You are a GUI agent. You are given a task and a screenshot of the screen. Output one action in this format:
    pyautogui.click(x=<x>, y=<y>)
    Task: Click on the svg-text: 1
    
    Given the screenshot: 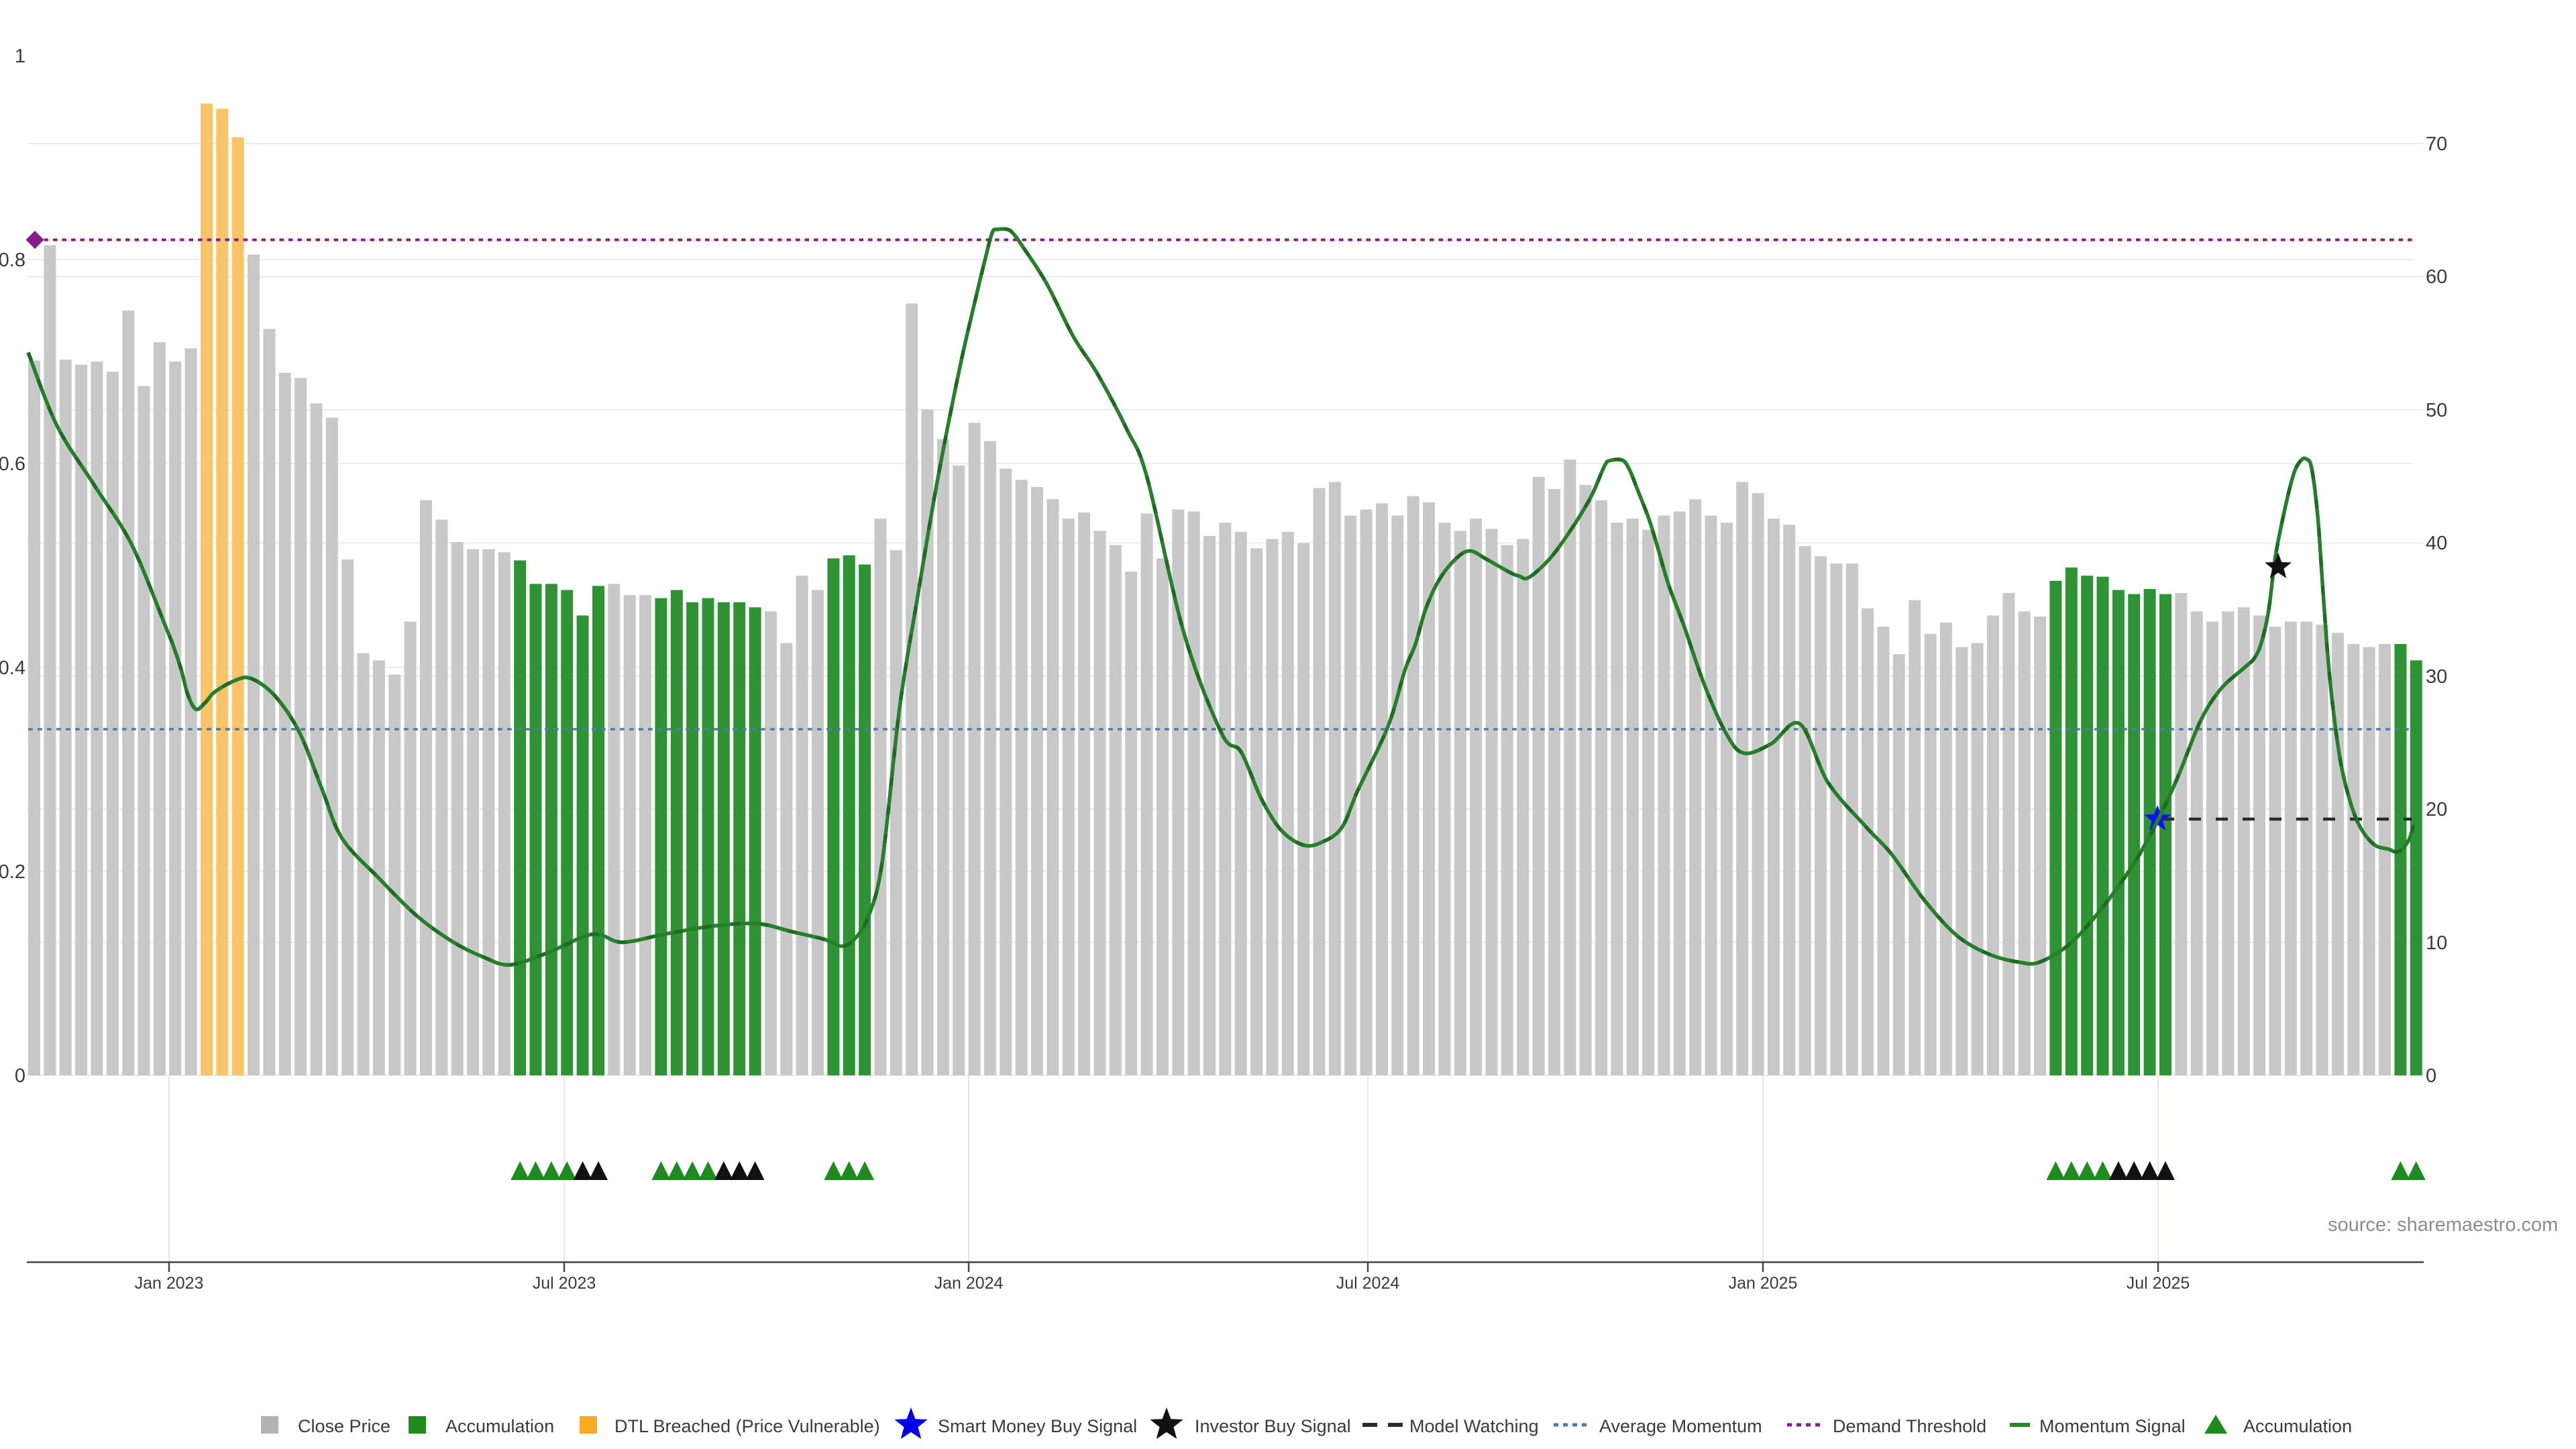 What is the action you would take?
    pyautogui.click(x=20, y=56)
    